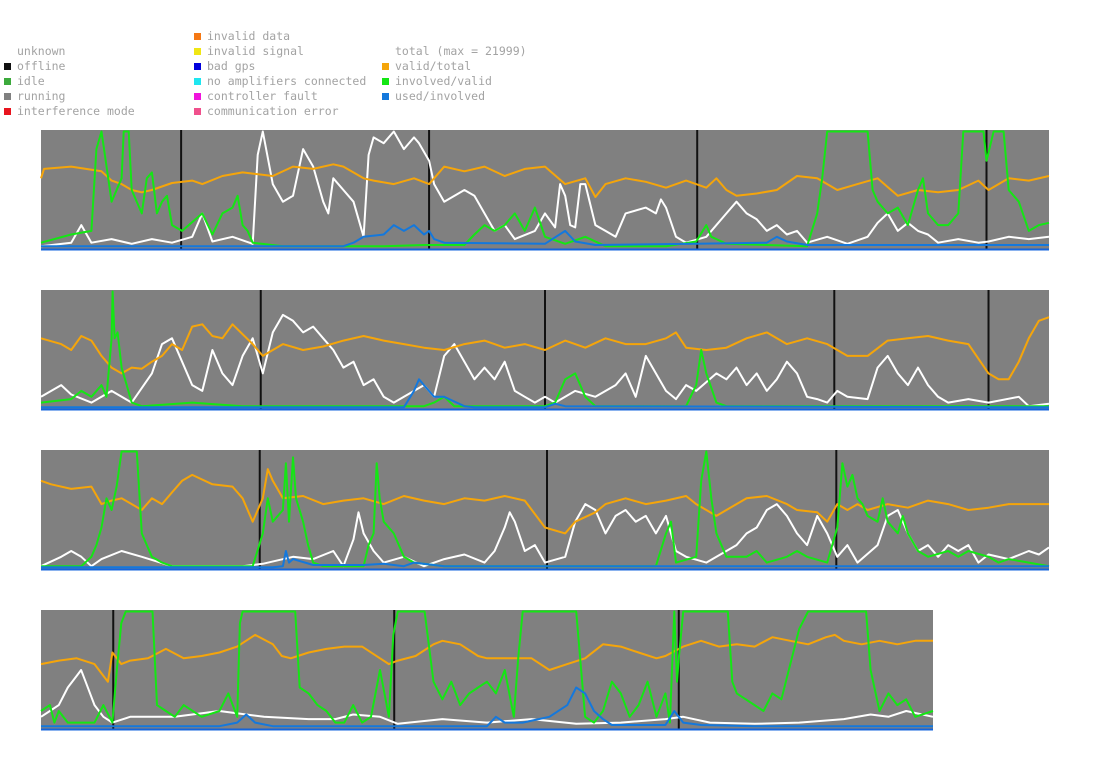 Image resolution: width=1095 pixels, height=764 pixels. I want to click on panel-background, so click(545, 190).